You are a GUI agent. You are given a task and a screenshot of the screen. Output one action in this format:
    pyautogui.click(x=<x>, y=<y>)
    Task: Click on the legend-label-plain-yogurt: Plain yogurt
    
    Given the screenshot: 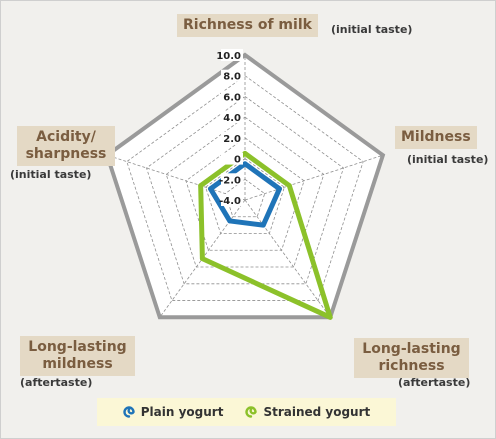 What is the action you would take?
    pyautogui.click(x=182, y=412)
    